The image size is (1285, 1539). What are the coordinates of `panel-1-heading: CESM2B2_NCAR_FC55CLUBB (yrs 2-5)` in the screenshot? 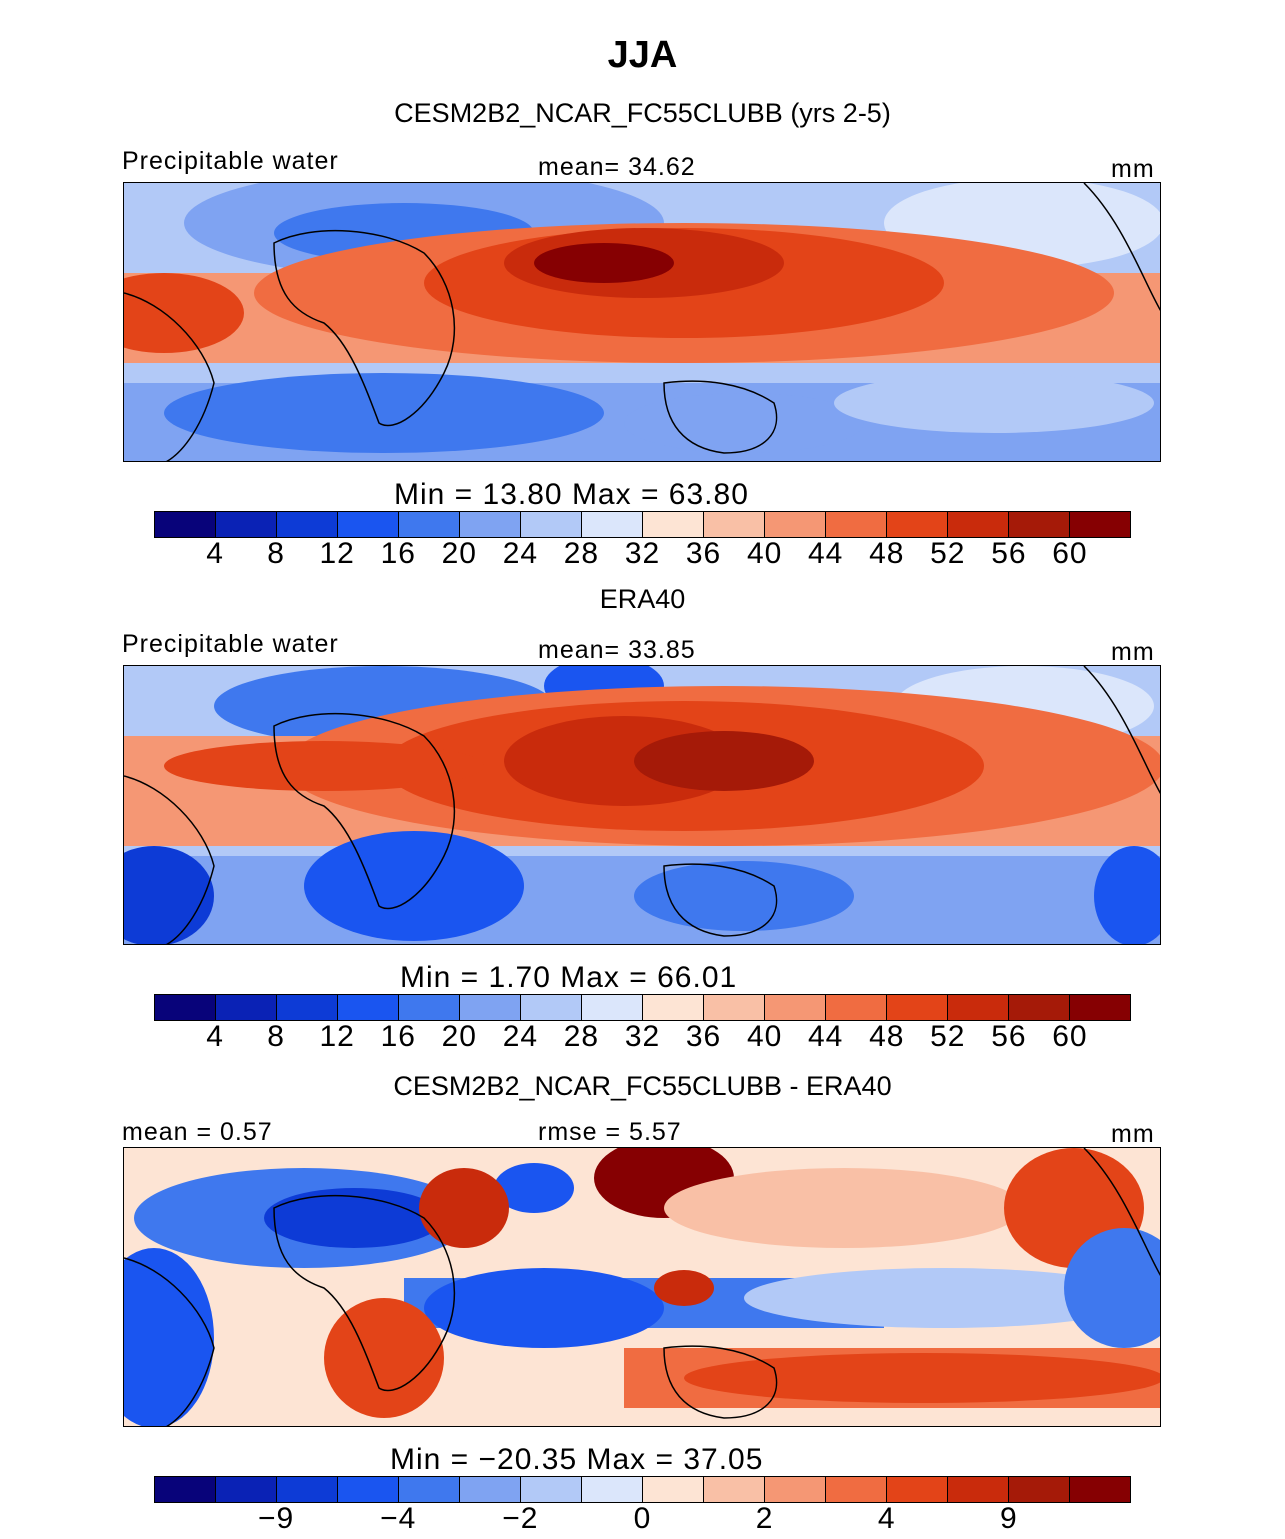 It's located at (642, 113).